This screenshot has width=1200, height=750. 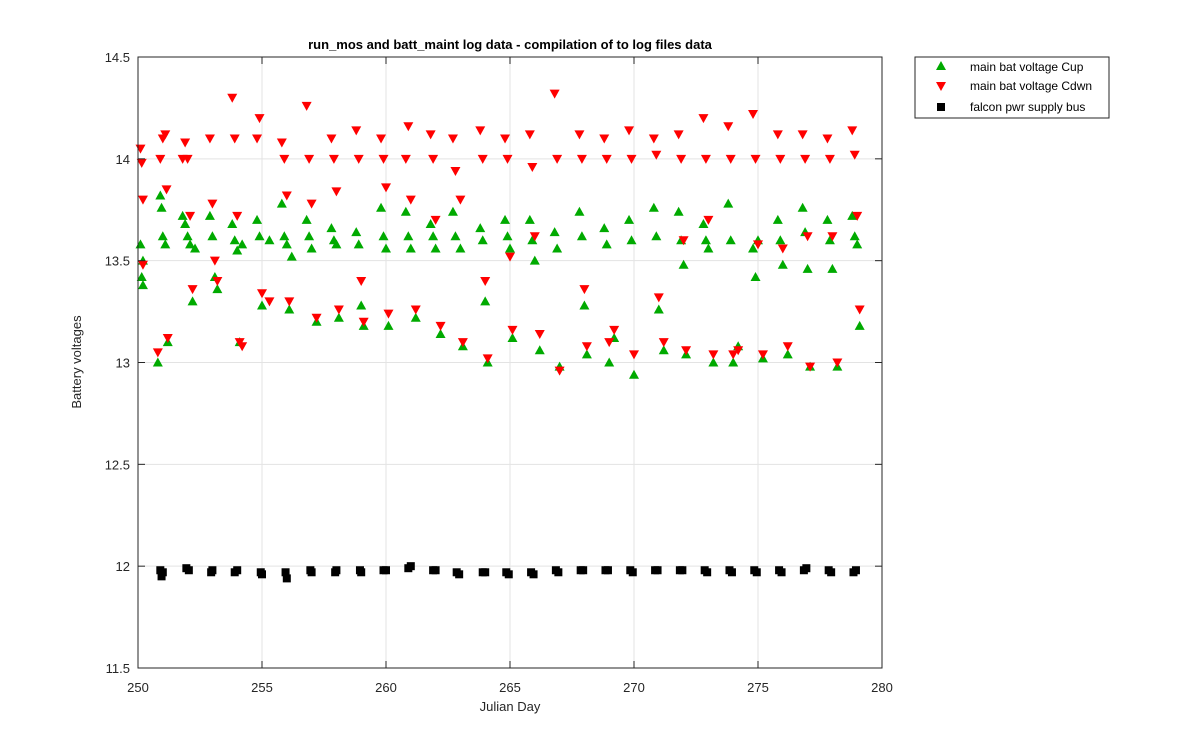 I want to click on legend-square-icon, so click(x=941, y=107).